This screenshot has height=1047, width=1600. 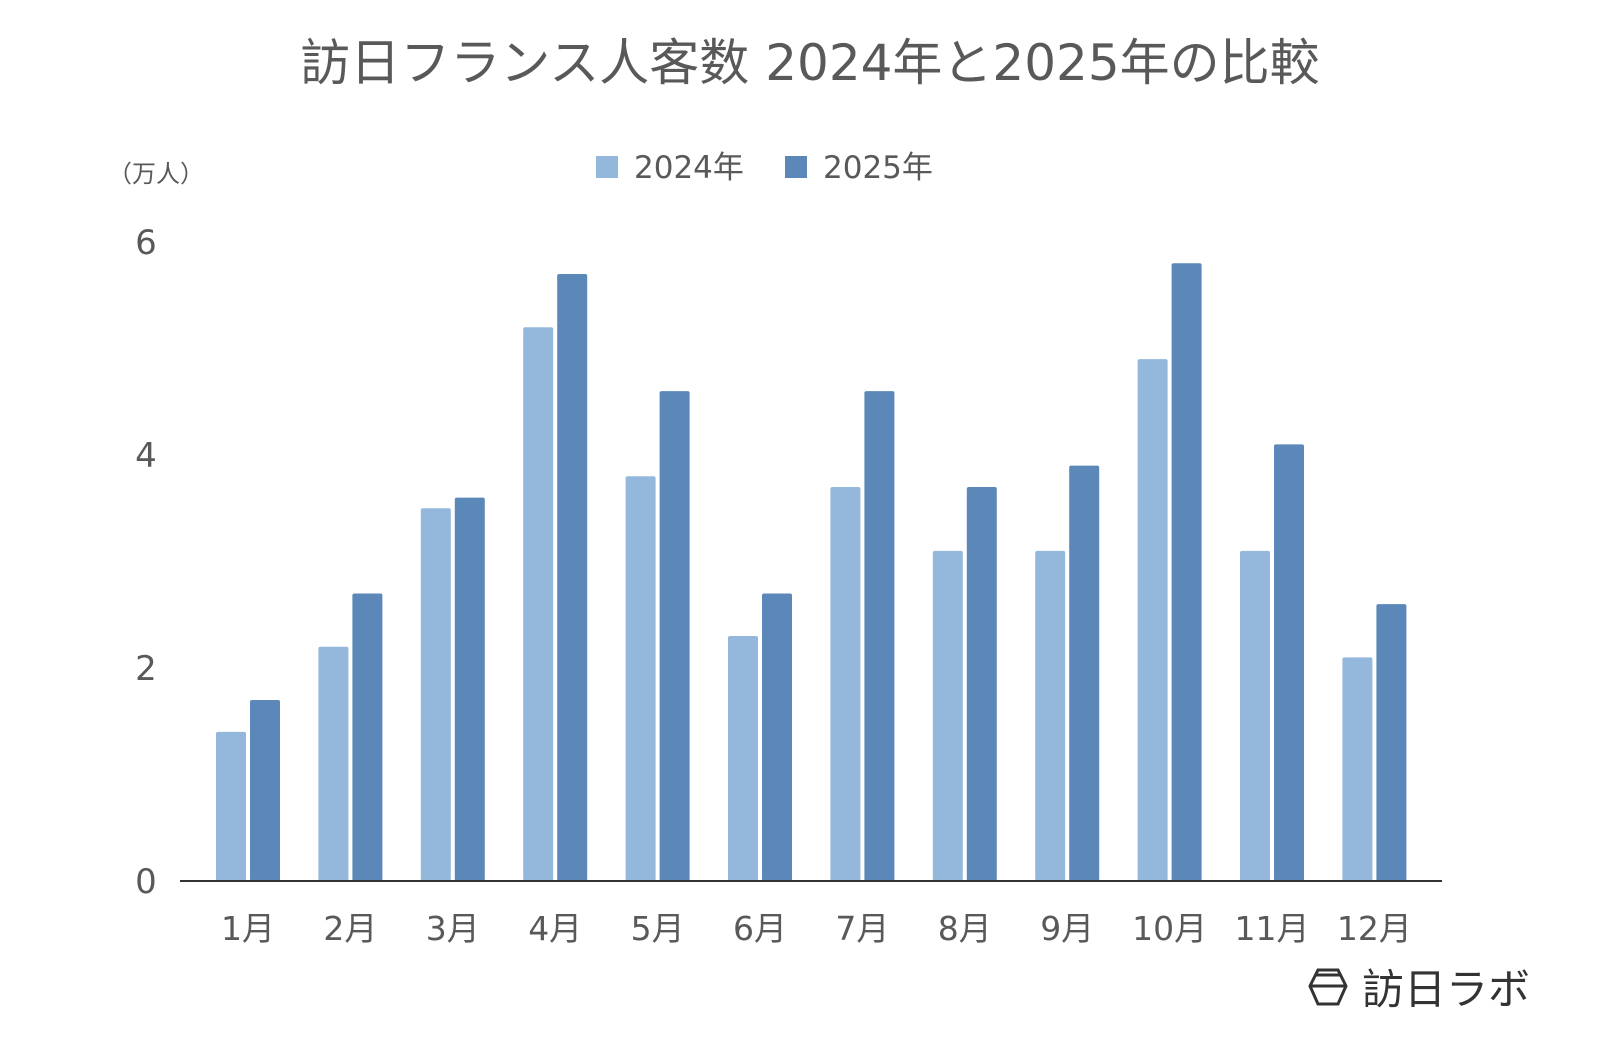 I want to click on legend-swatch-2025, so click(x=796, y=167).